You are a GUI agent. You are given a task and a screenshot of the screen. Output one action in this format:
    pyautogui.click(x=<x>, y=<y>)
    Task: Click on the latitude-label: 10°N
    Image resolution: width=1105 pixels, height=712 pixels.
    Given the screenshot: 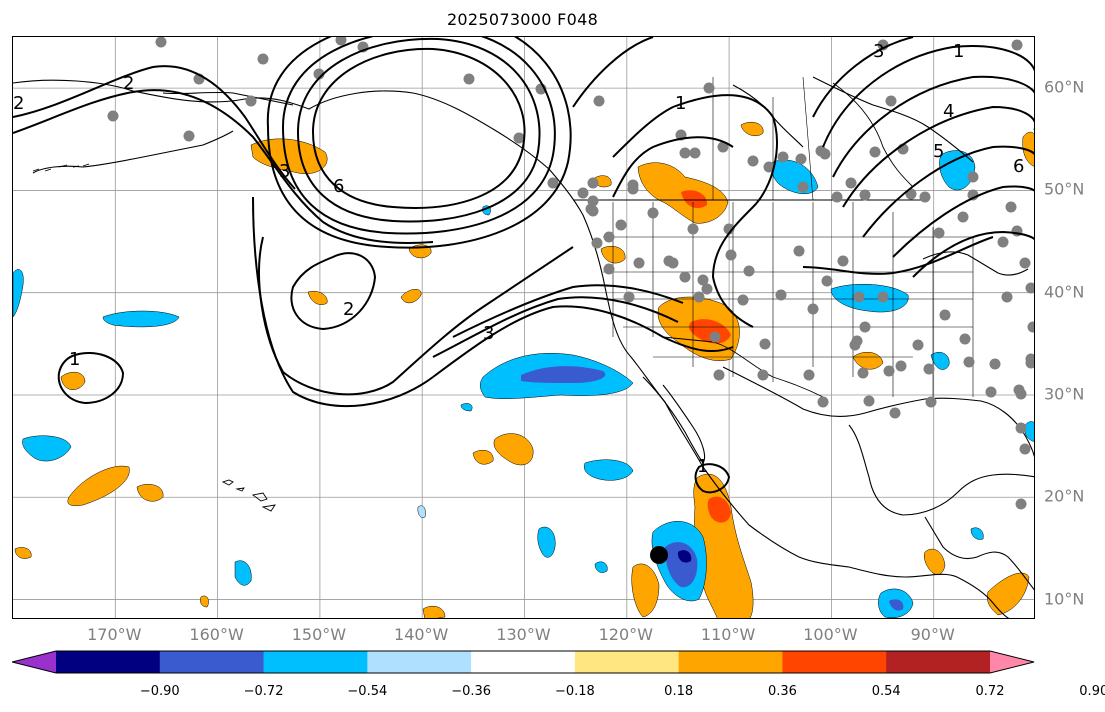 What is the action you would take?
    pyautogui.click(x=1064, y=599)
    